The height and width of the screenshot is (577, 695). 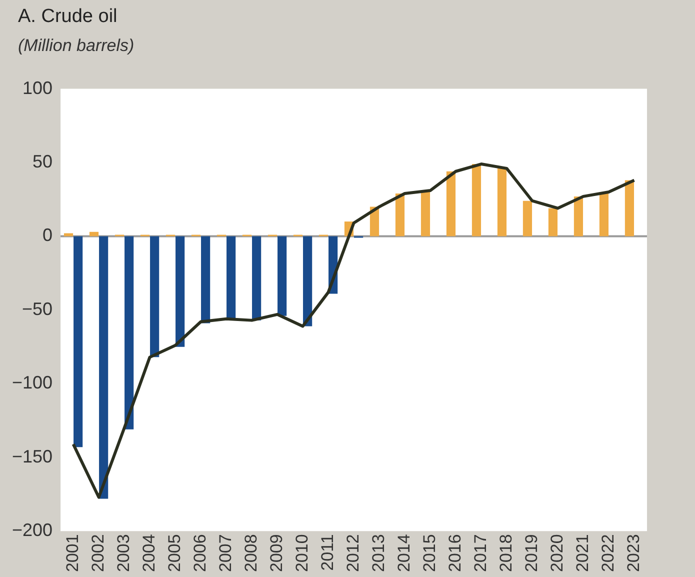 What do you see at coordinates (556, 553) in the screenshot?
I see `x-tick-label: 2020` at bounding box center [556, 553].